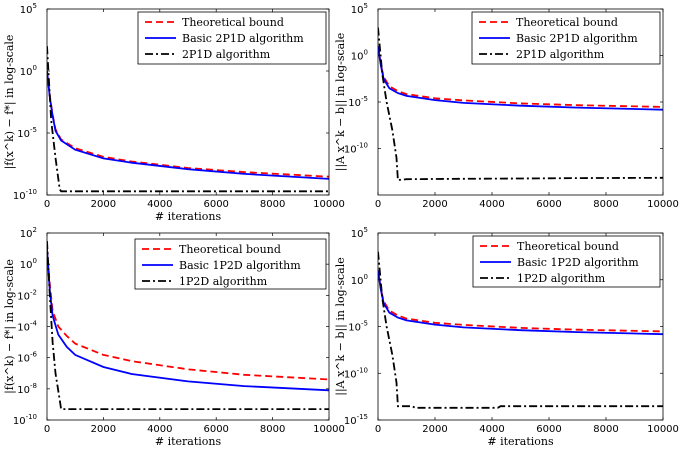  Describe the element at coordinates (27, 389) in the screenshot. I see `y-tick-label: 10⁻⁸` at that location.